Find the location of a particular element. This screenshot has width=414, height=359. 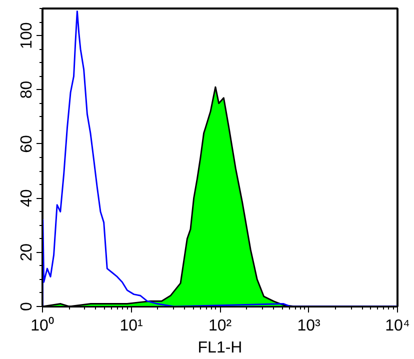

x-tick-label: 10⁰ is located at coordinates (42, 325).